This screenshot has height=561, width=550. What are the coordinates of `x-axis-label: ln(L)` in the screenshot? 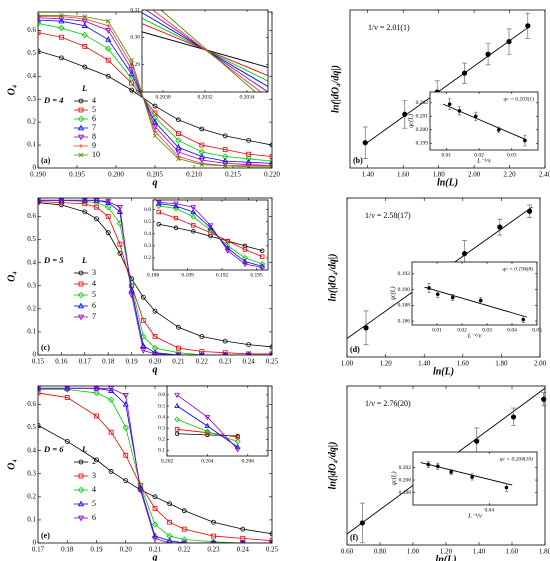 It's located at (443, 371).